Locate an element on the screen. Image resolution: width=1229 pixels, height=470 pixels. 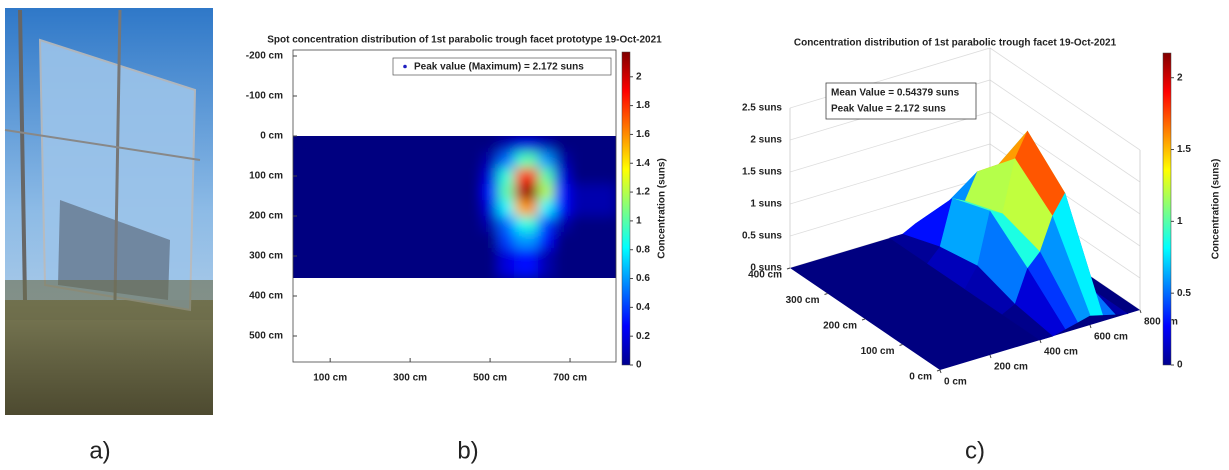
legend-label: Peak value (Maximum) = 2.172 suns is located at coordinates (499, 67).